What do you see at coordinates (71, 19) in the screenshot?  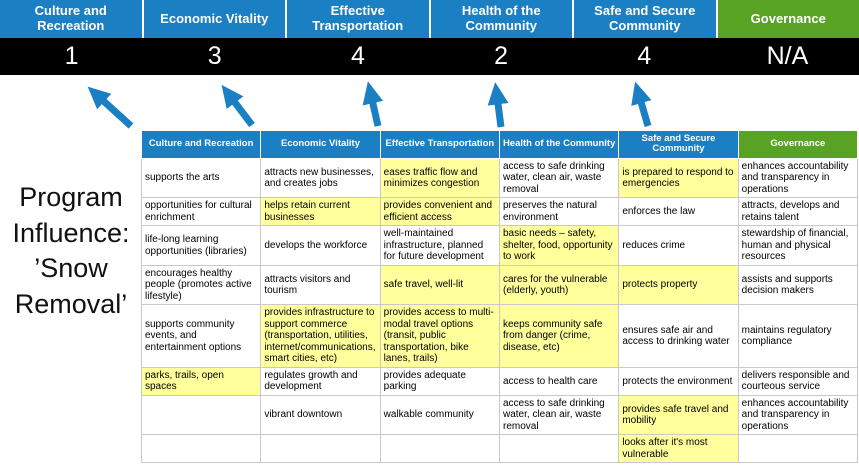 I see `pillar-banner-culture-and-recreation: Culture and Recreation` at bounding box center [71, 19].